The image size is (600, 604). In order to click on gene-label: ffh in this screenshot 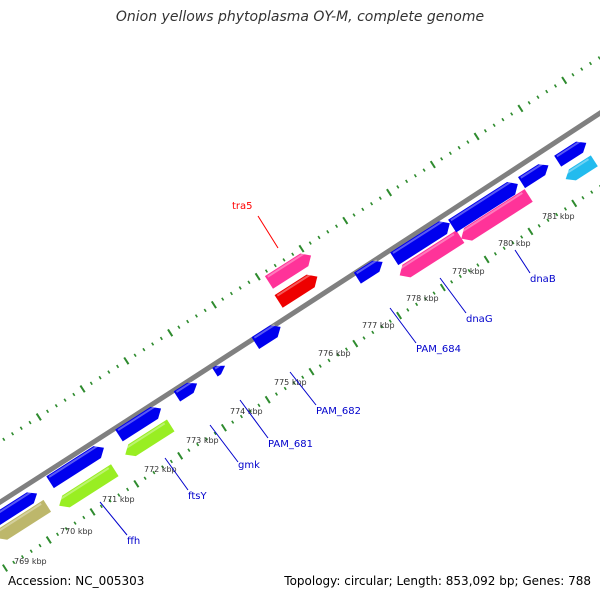, I will do `click(133, 541)`.